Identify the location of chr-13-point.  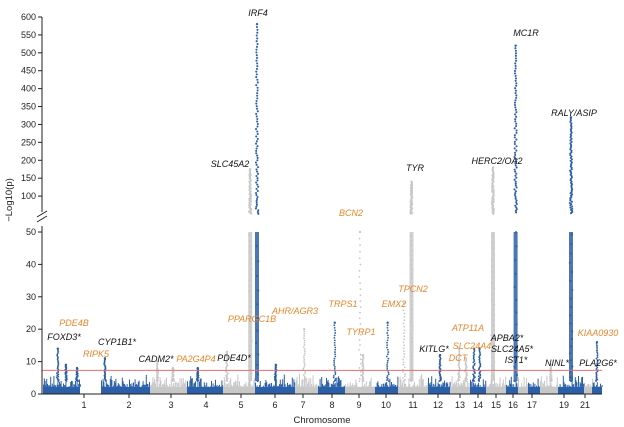
(462, 384).